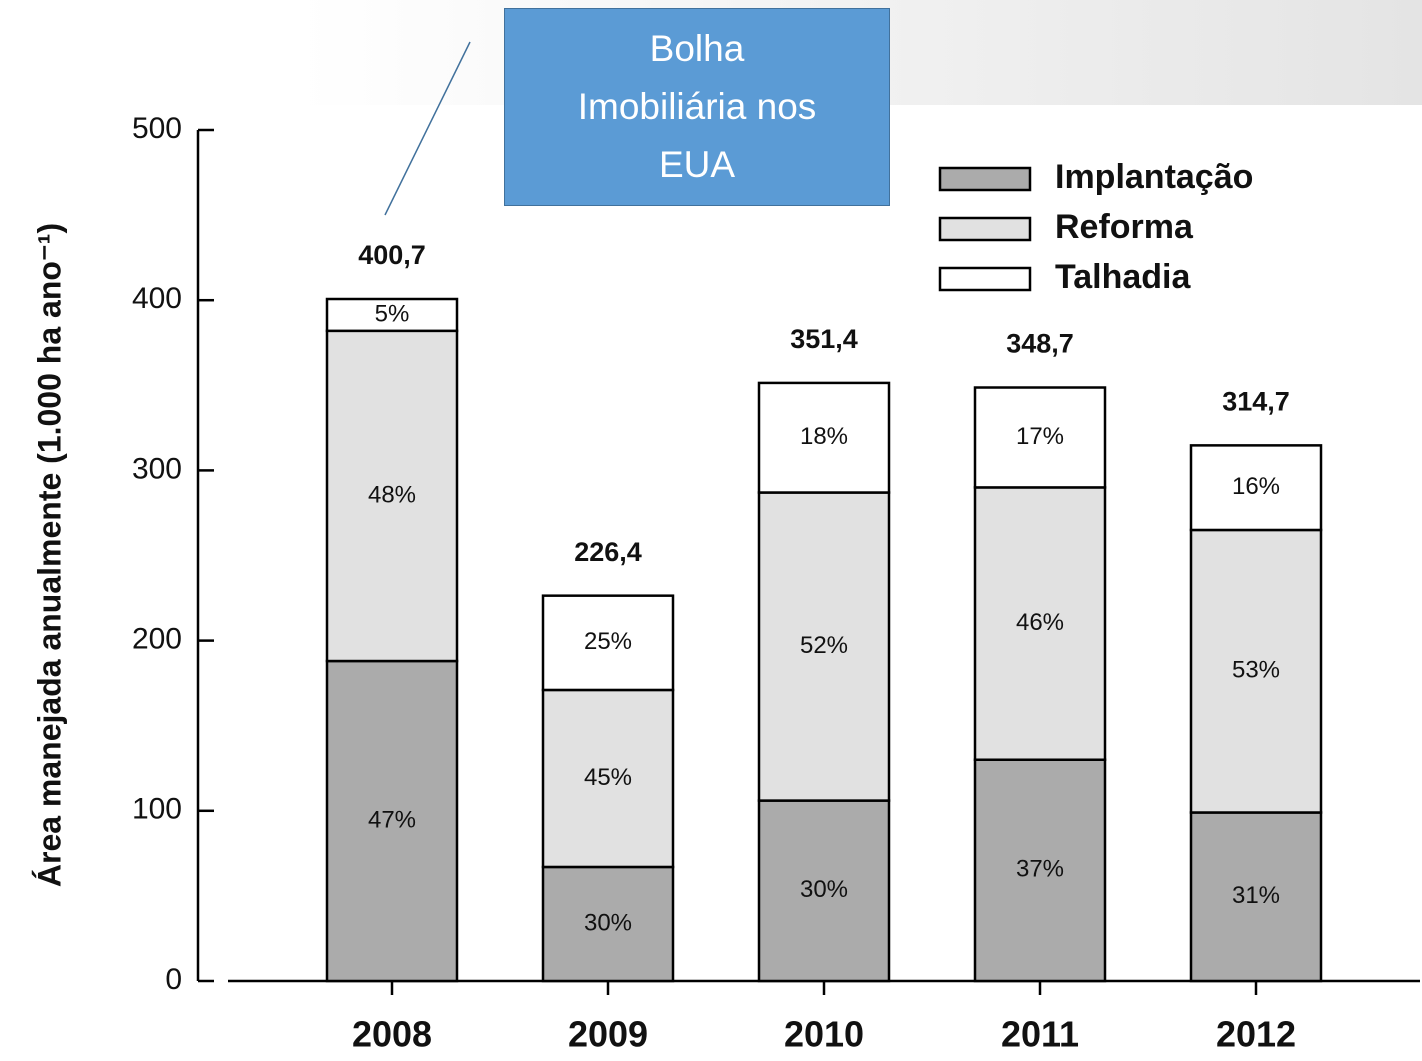 The width and height of the screenshot is (1422, 1061). Describe the element at coordinates (608, 1034) in the screenshot. I see `x-tick-label: 2009` at that location.